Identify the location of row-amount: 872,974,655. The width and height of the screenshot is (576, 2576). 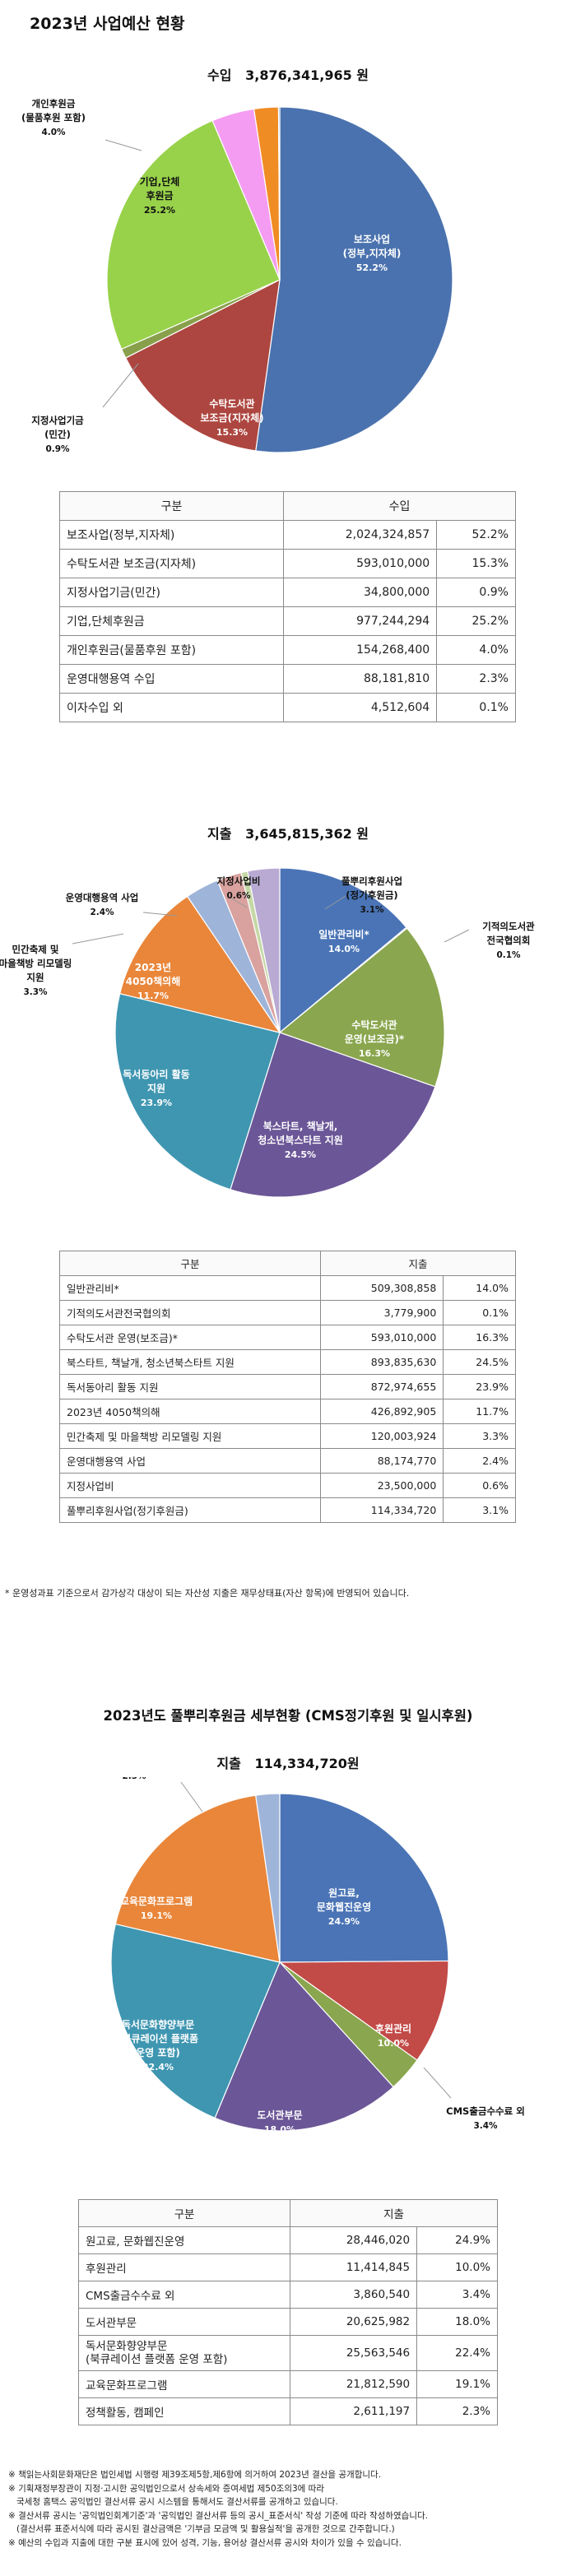
(381, 1387).